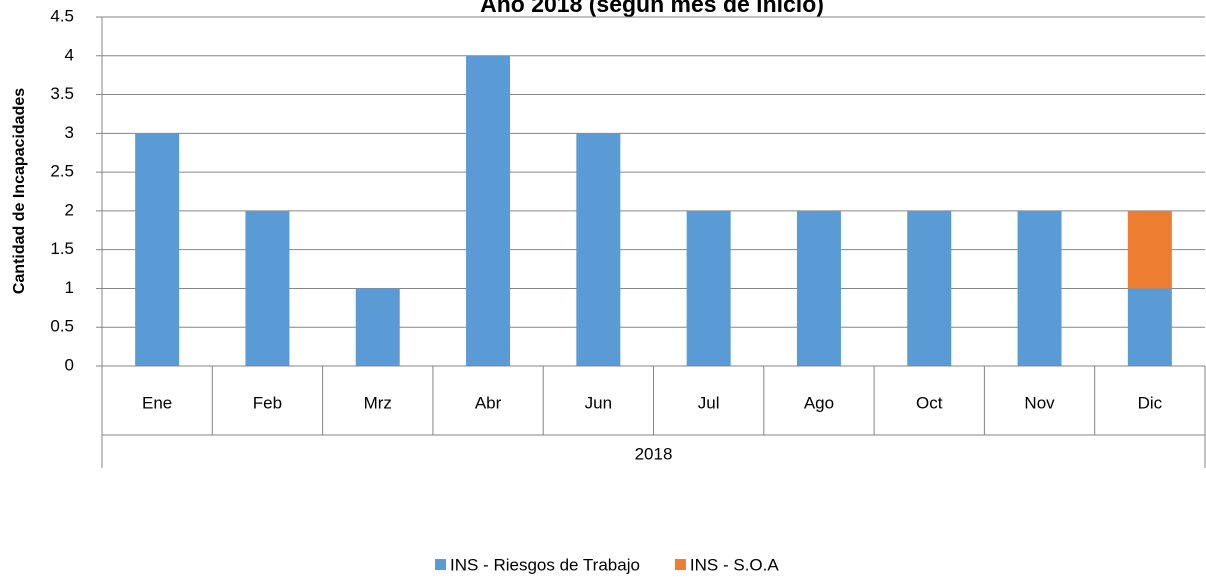  I want to click on y-tick-label: 1.5, so click(62, 248).